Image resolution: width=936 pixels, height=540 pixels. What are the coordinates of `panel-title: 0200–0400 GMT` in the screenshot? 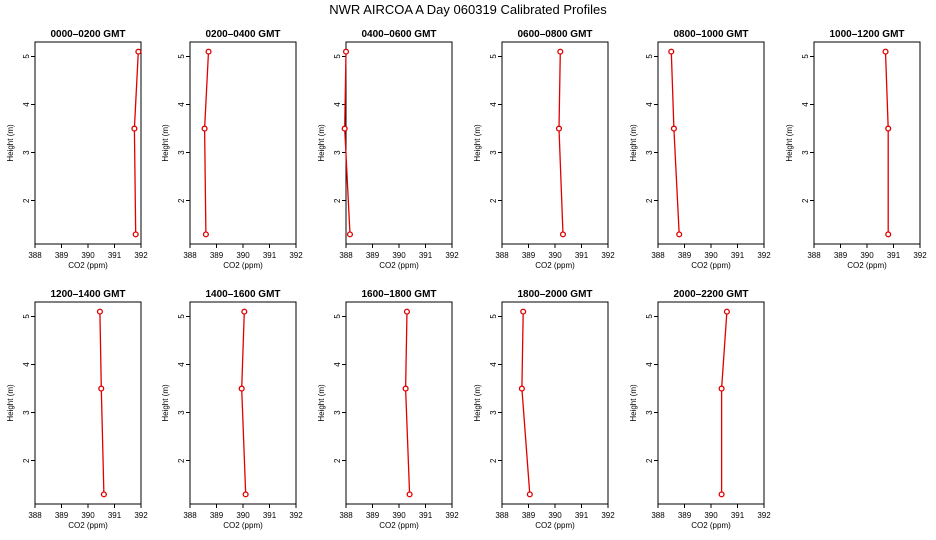 It's located at (242, 34).